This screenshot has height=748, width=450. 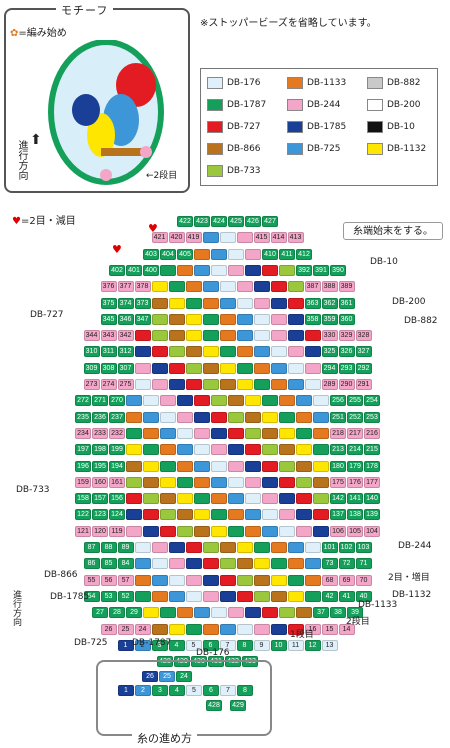 I want to click on bead: 311, so click(x=108, y=352).